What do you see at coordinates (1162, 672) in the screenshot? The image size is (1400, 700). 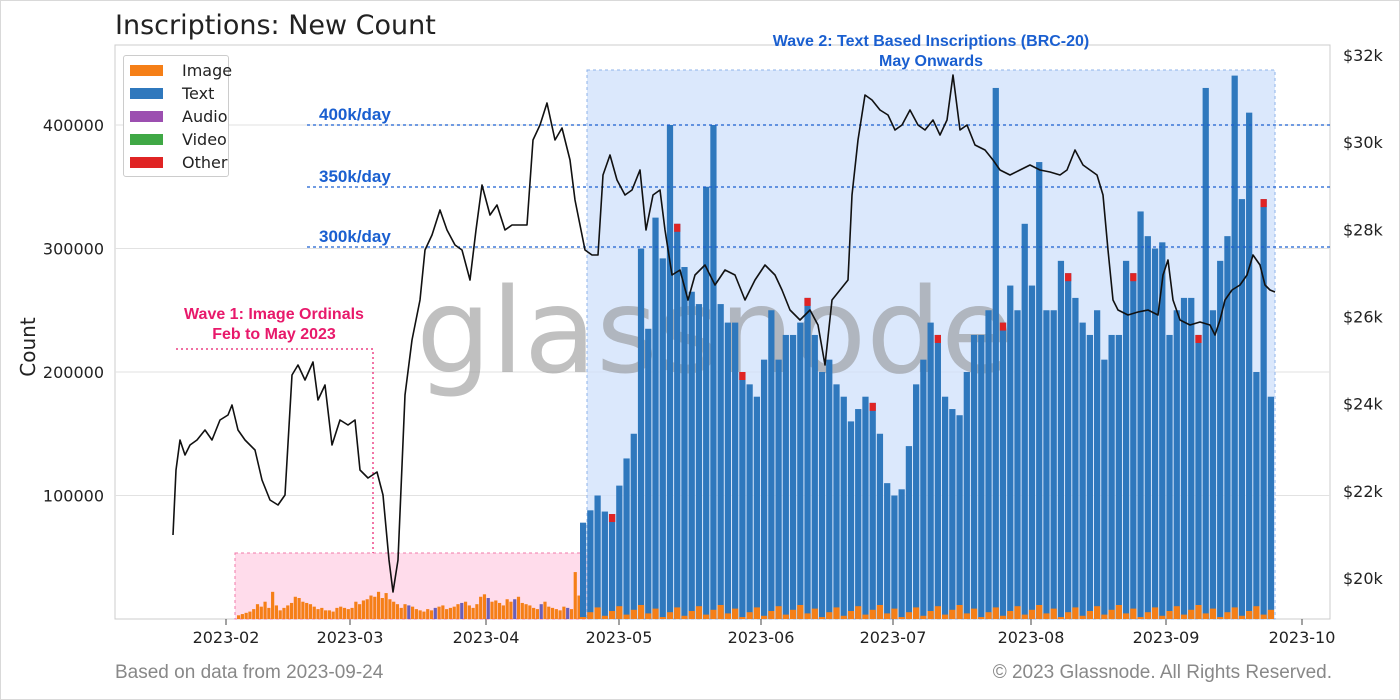 I see `footer-copyright: © 2023 Glassnode. All Rights Reserved.` at bounding box center [1162, 672].